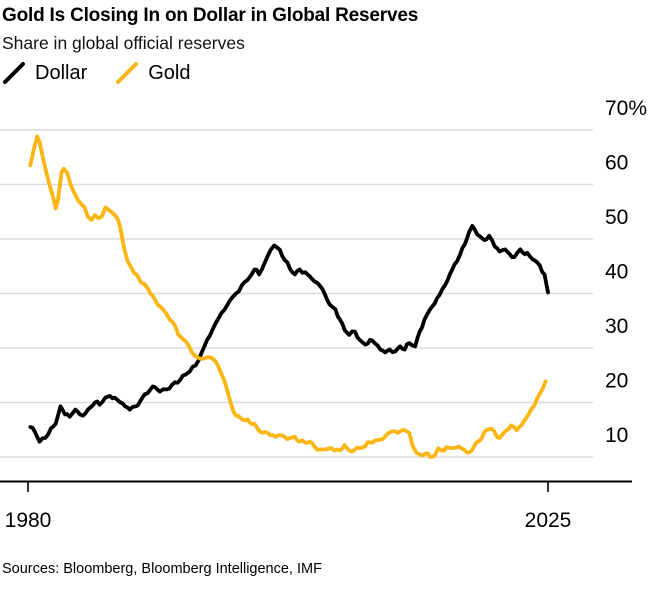  Describe the element at coordinates (127, 73) in the screenshot. I see `gold-line-swatch-icon` at that location.